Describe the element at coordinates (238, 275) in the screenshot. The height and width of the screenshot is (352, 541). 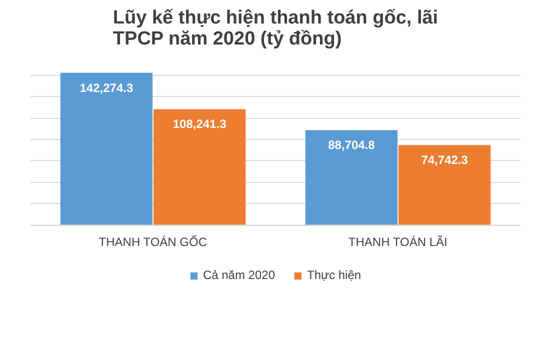
I see `legend-label: Cả năm 2020` at that location.